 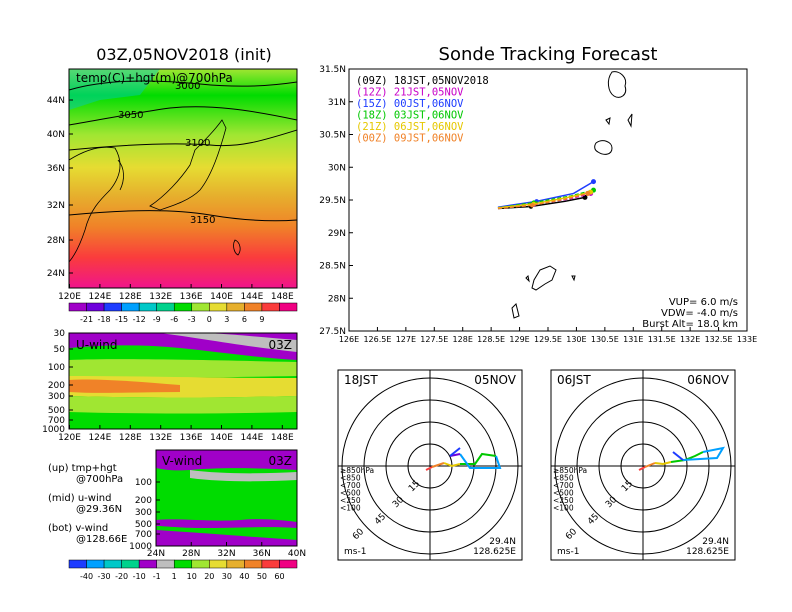 What do you see at coordinates (56, 101) in the screenshot?
I see `map-y-tick-label: 44N` at bounding box center [56, 101].